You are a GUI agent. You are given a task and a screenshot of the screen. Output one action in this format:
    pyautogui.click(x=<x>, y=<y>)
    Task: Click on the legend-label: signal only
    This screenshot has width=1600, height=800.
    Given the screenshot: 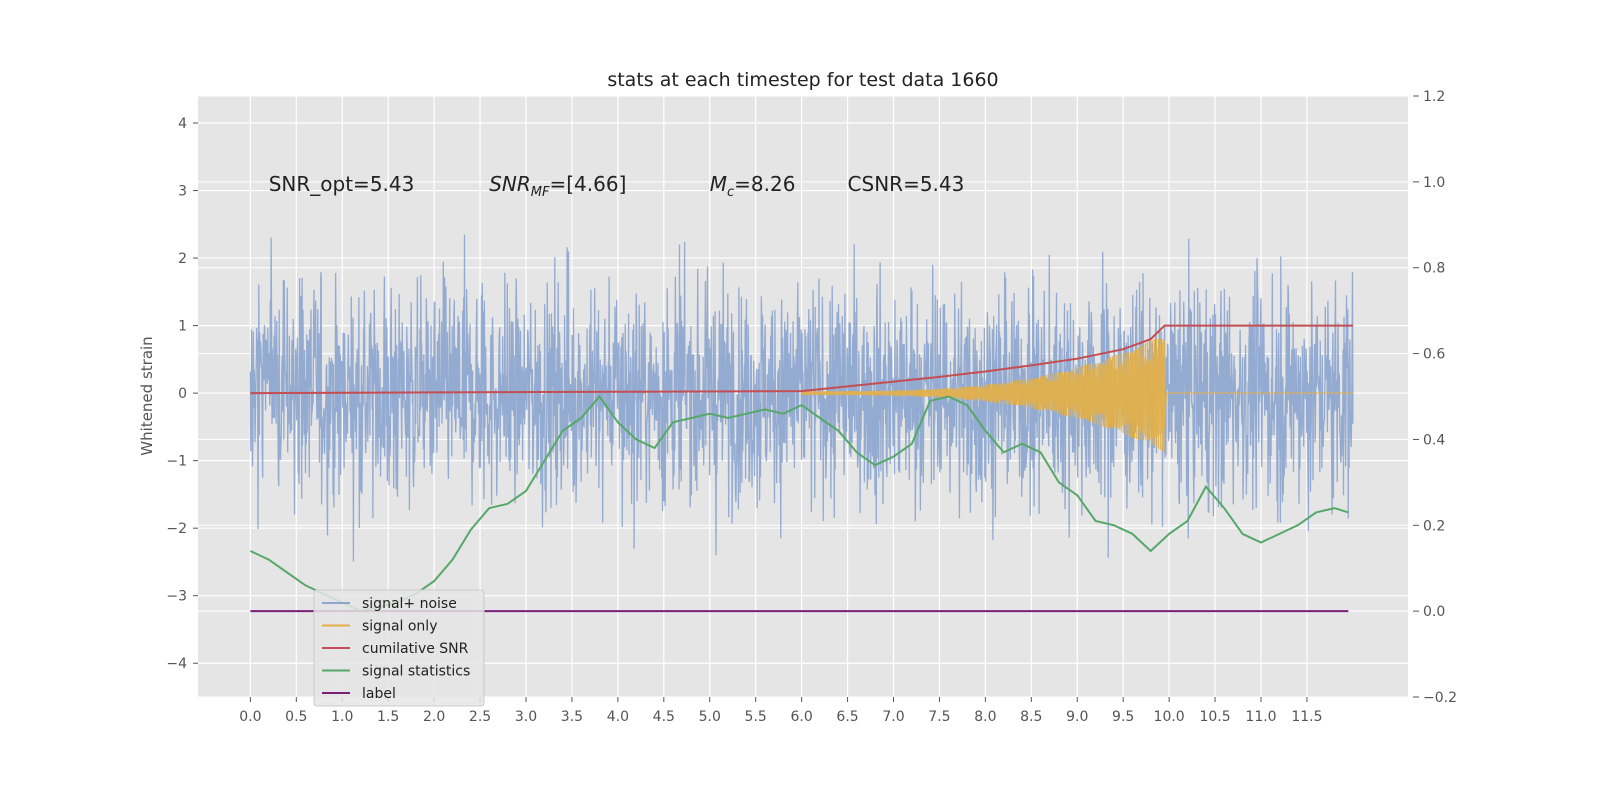 What is the action you would take?
    pyautogui.click(x=399, y=627)
    